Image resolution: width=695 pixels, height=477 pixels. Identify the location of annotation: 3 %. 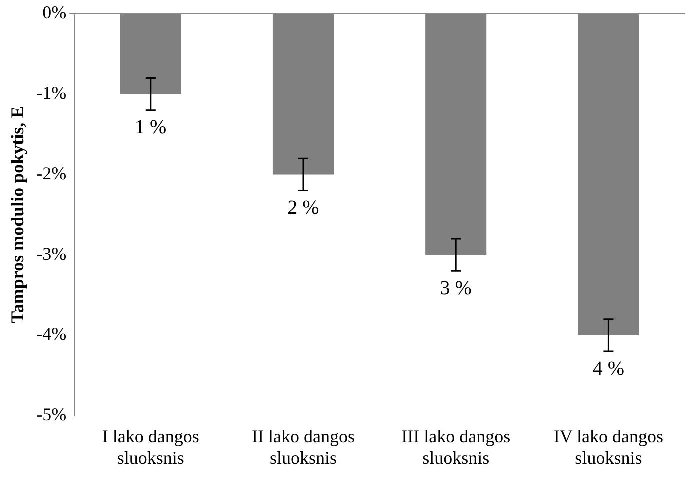
(456, 288).